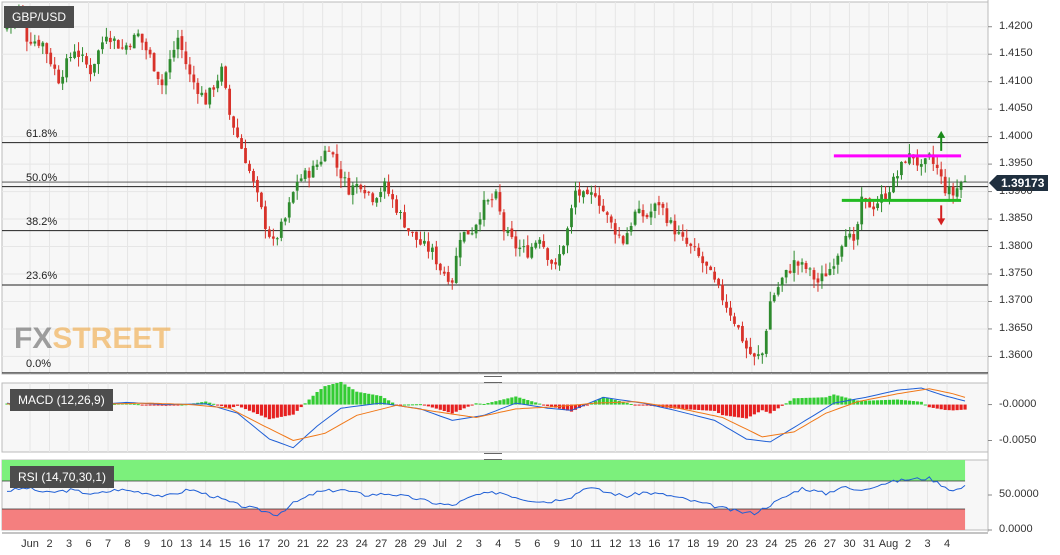  Describe the element at coordinates (869, 544) in the screenshot. I see `x-tick-label: 31` at that location.